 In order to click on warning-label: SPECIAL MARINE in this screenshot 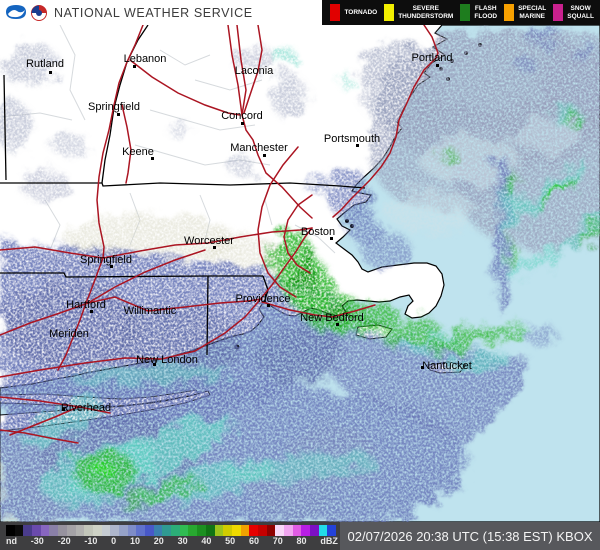, I will do `click(532, 12)`.